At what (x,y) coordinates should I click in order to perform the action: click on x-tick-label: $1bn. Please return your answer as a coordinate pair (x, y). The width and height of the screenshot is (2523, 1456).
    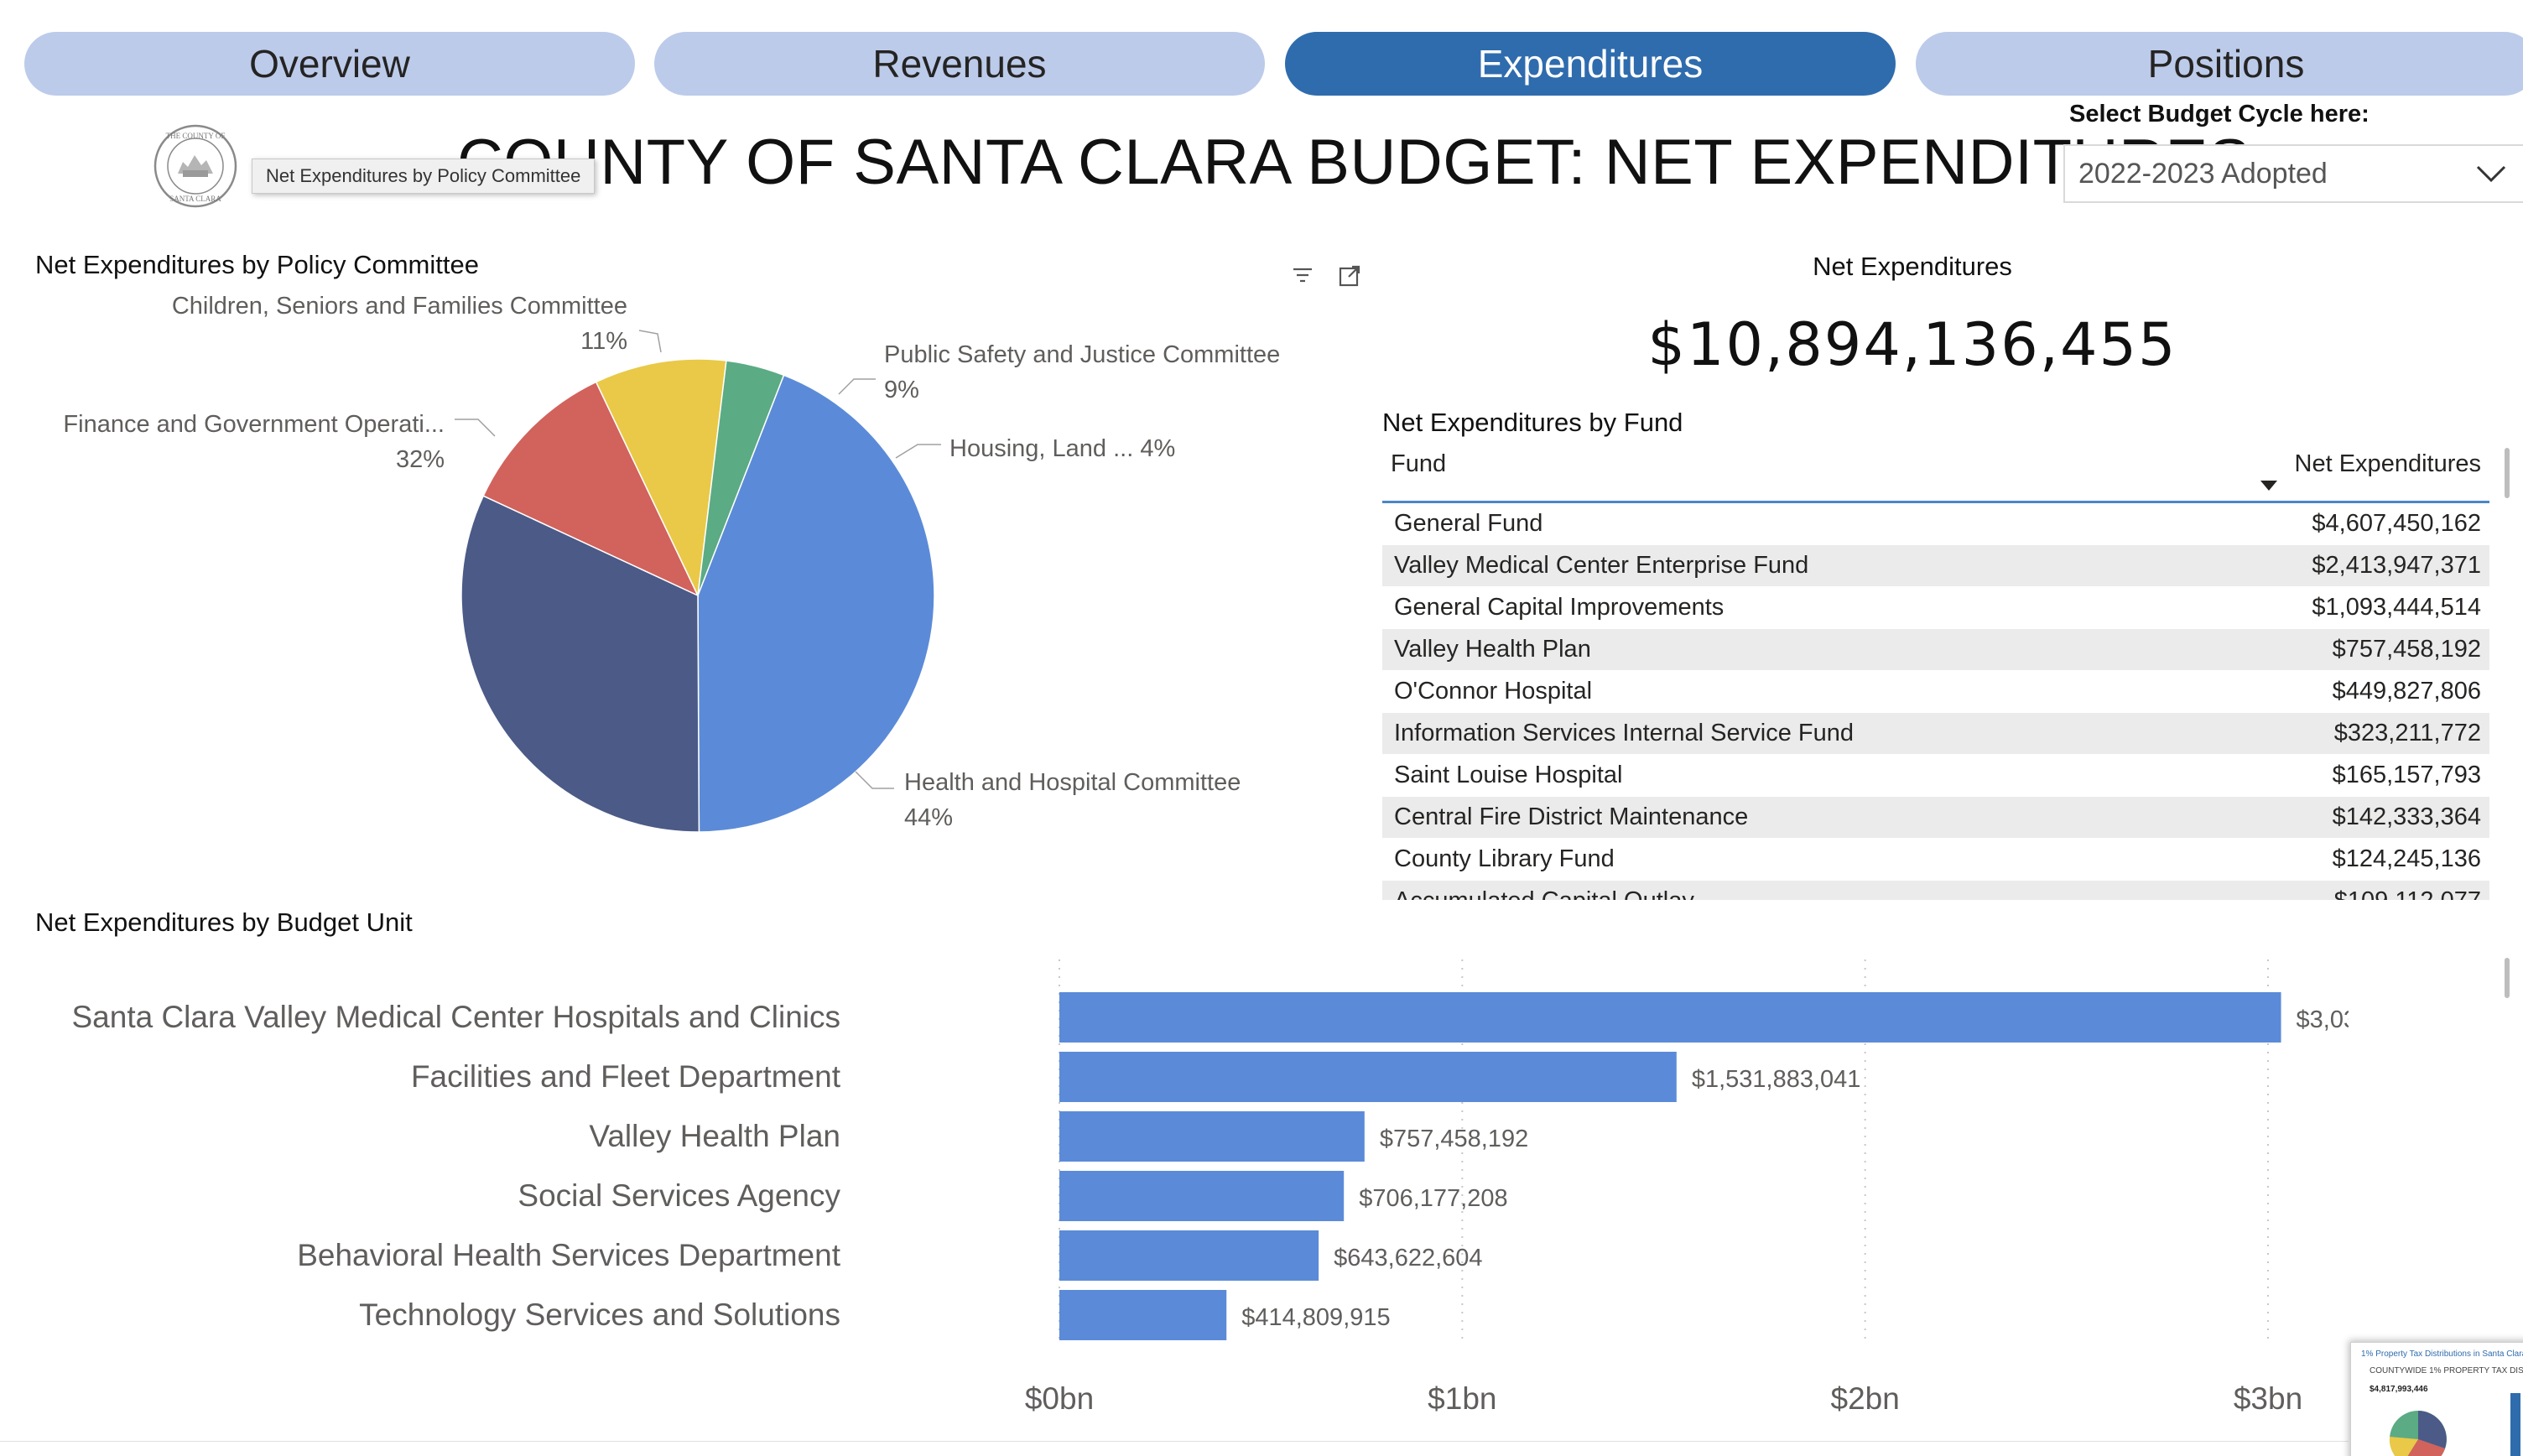
    Looking at the image, I should click on (1462, 1398).